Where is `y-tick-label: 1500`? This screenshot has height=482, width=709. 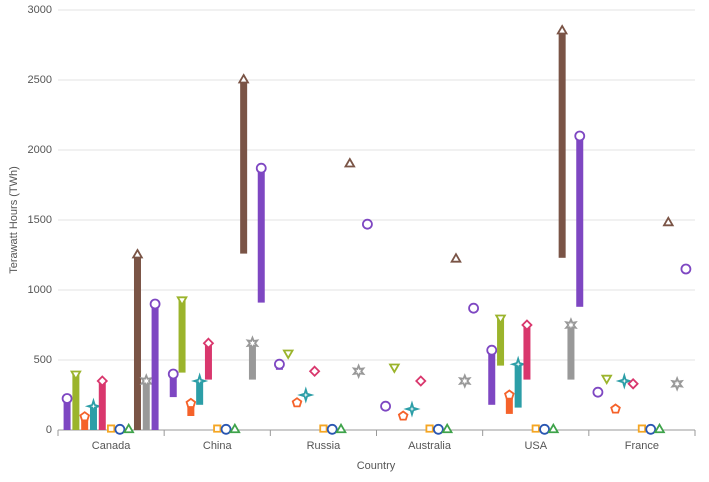 y-tick-label: 1500 is located at coordinates (40, 220).